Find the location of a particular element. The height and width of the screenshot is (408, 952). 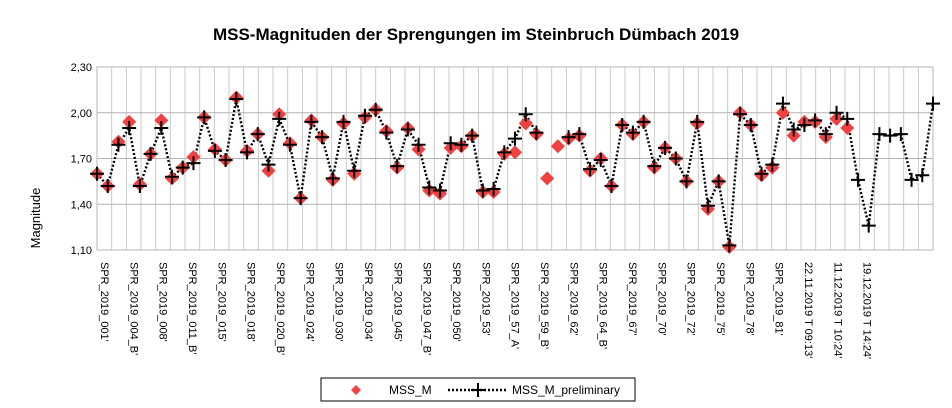

x-tick-label: SPR_2019_75' is located at coordinates (720, 299).